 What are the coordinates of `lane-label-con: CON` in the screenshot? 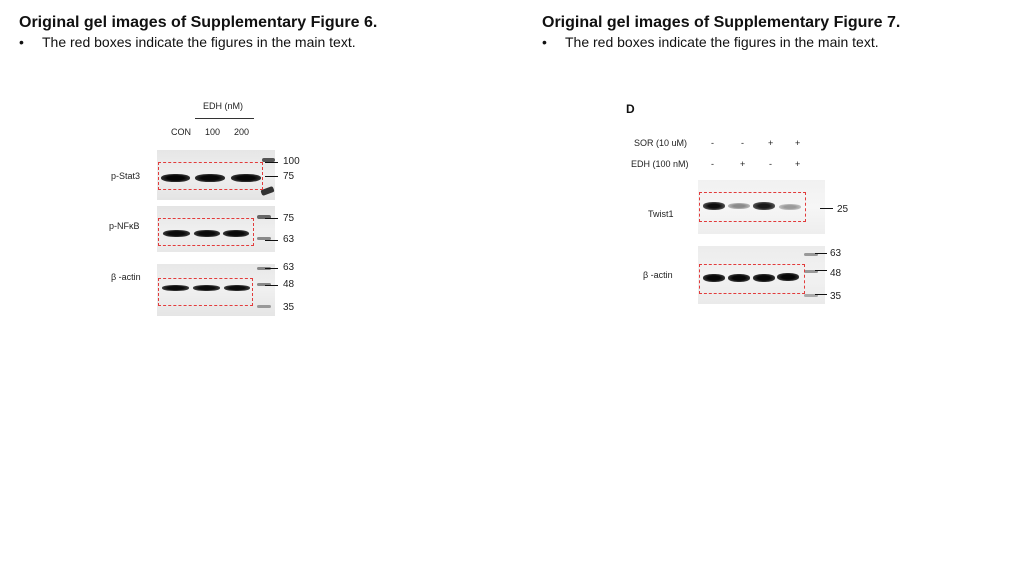 It's located at (181, 132).